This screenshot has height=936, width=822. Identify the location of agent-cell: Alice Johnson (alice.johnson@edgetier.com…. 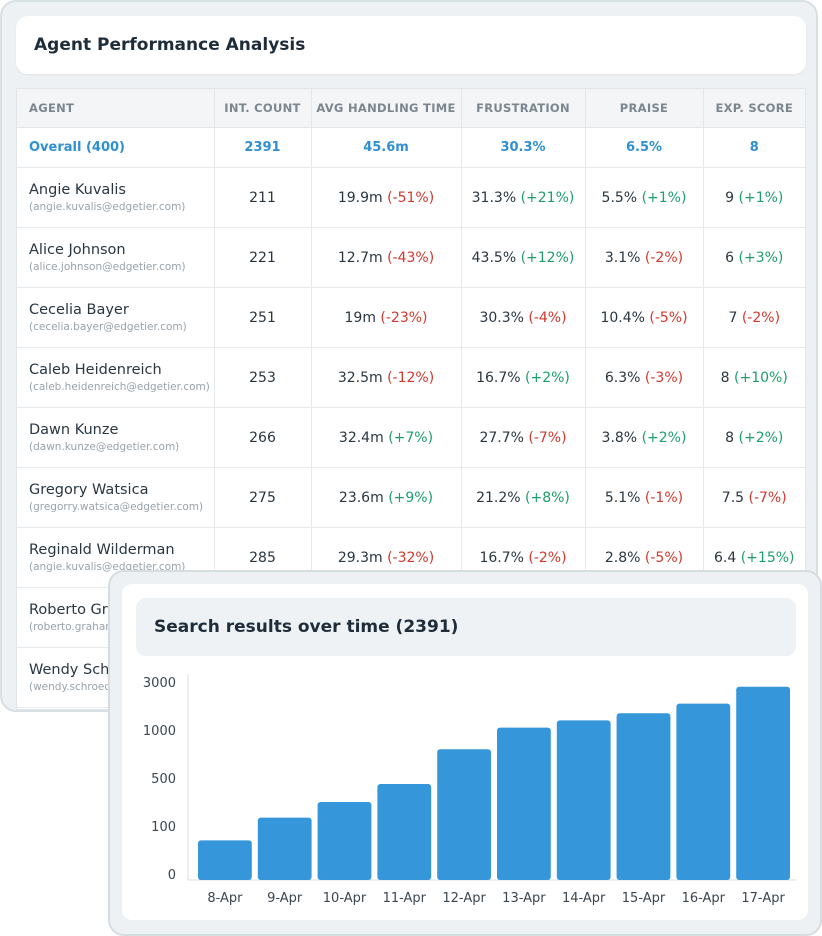
(116, 257).